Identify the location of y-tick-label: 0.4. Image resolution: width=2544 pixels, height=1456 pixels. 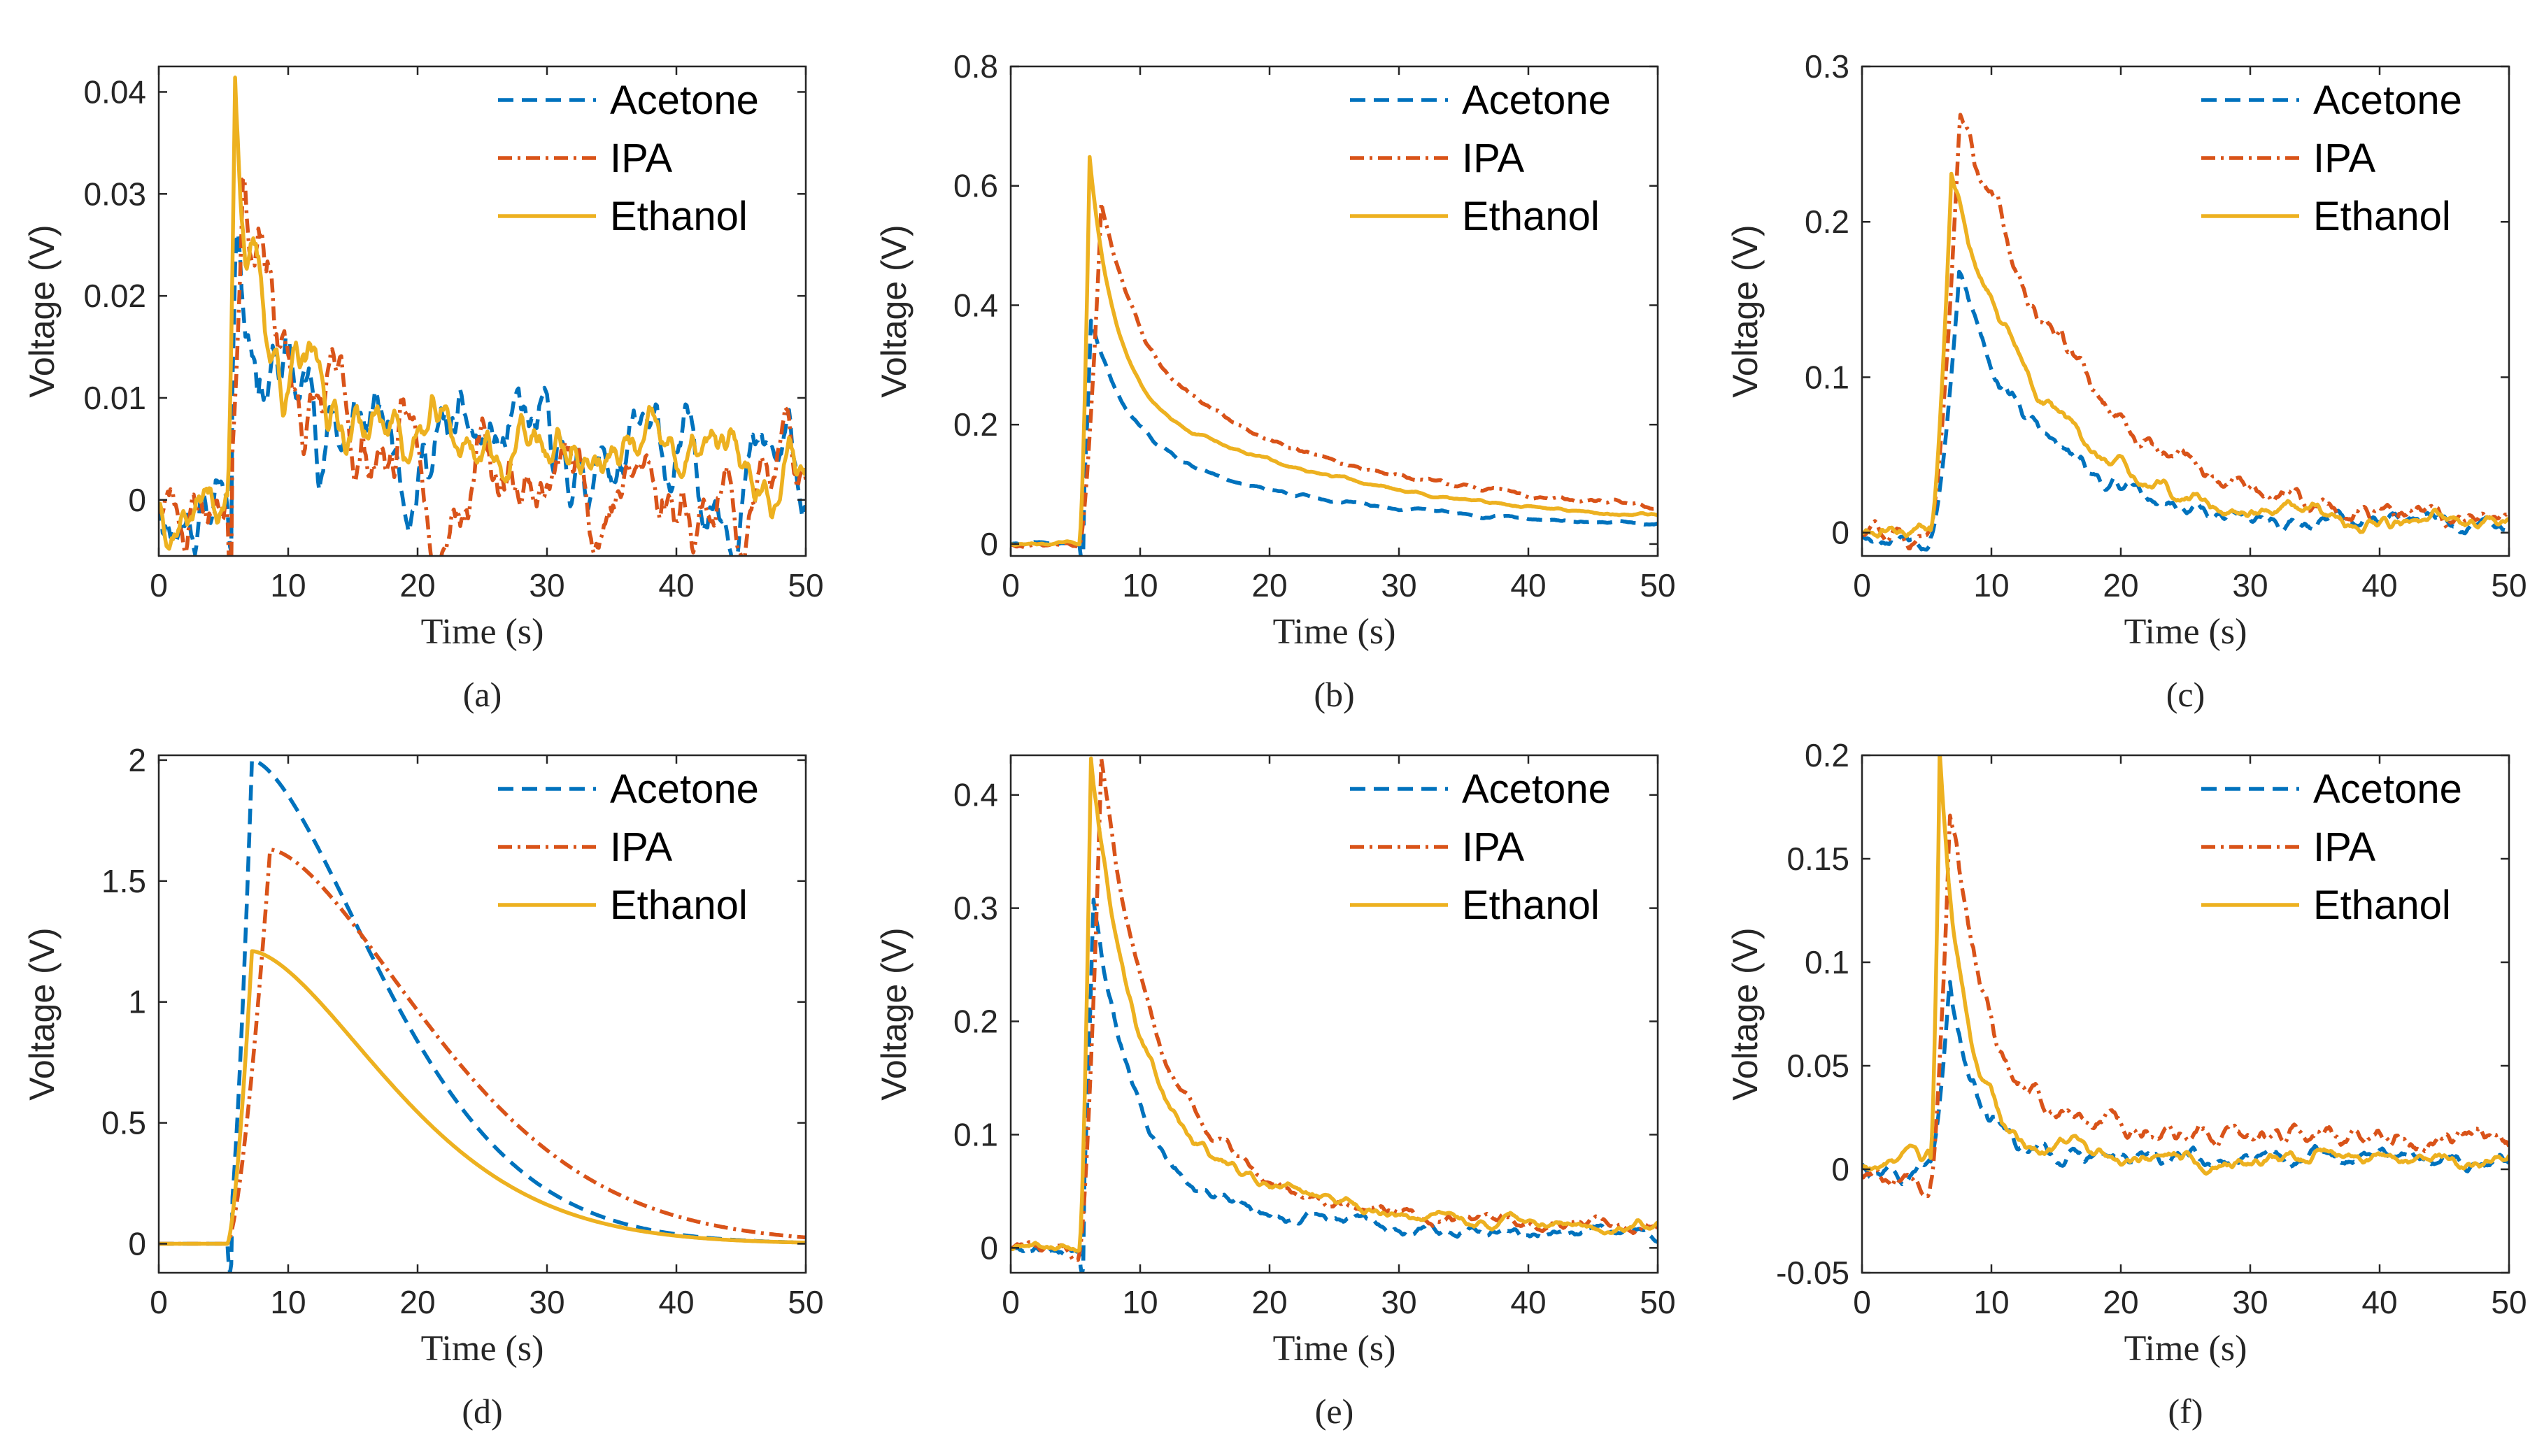
(975, 305).